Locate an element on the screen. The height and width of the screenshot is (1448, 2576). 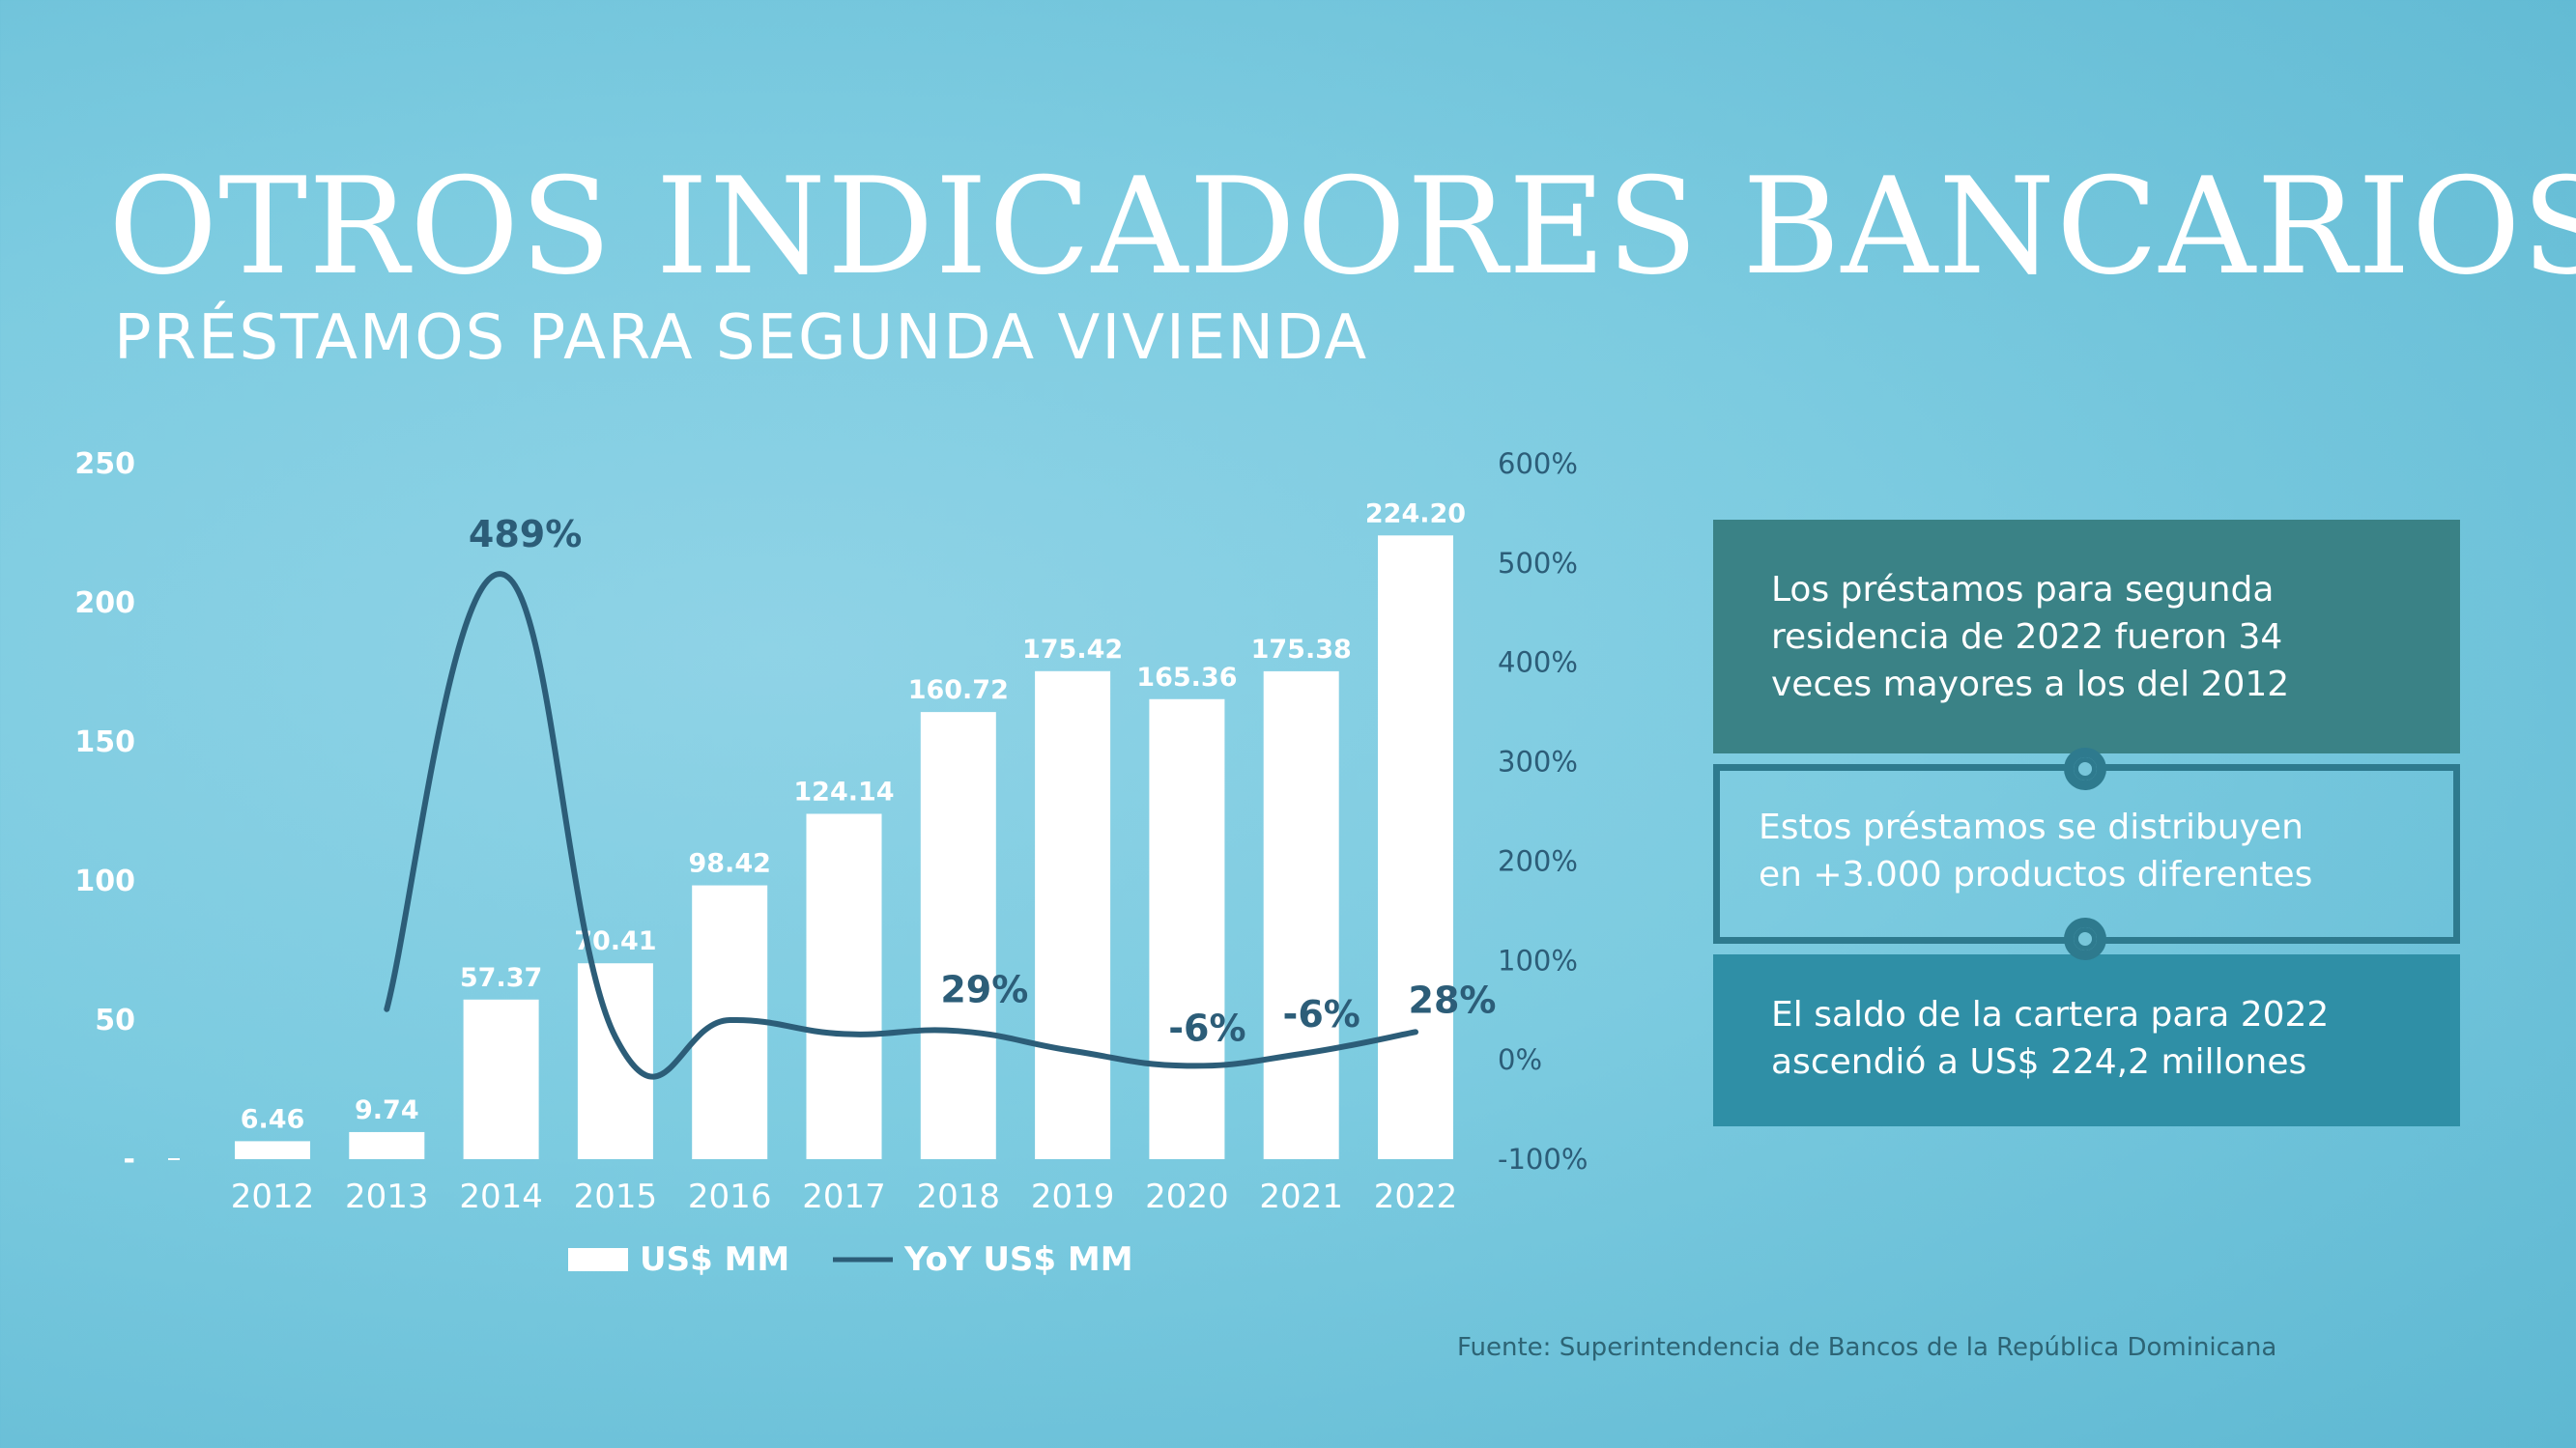
left-axis-tick: - is located at coordinates (130, 1160).